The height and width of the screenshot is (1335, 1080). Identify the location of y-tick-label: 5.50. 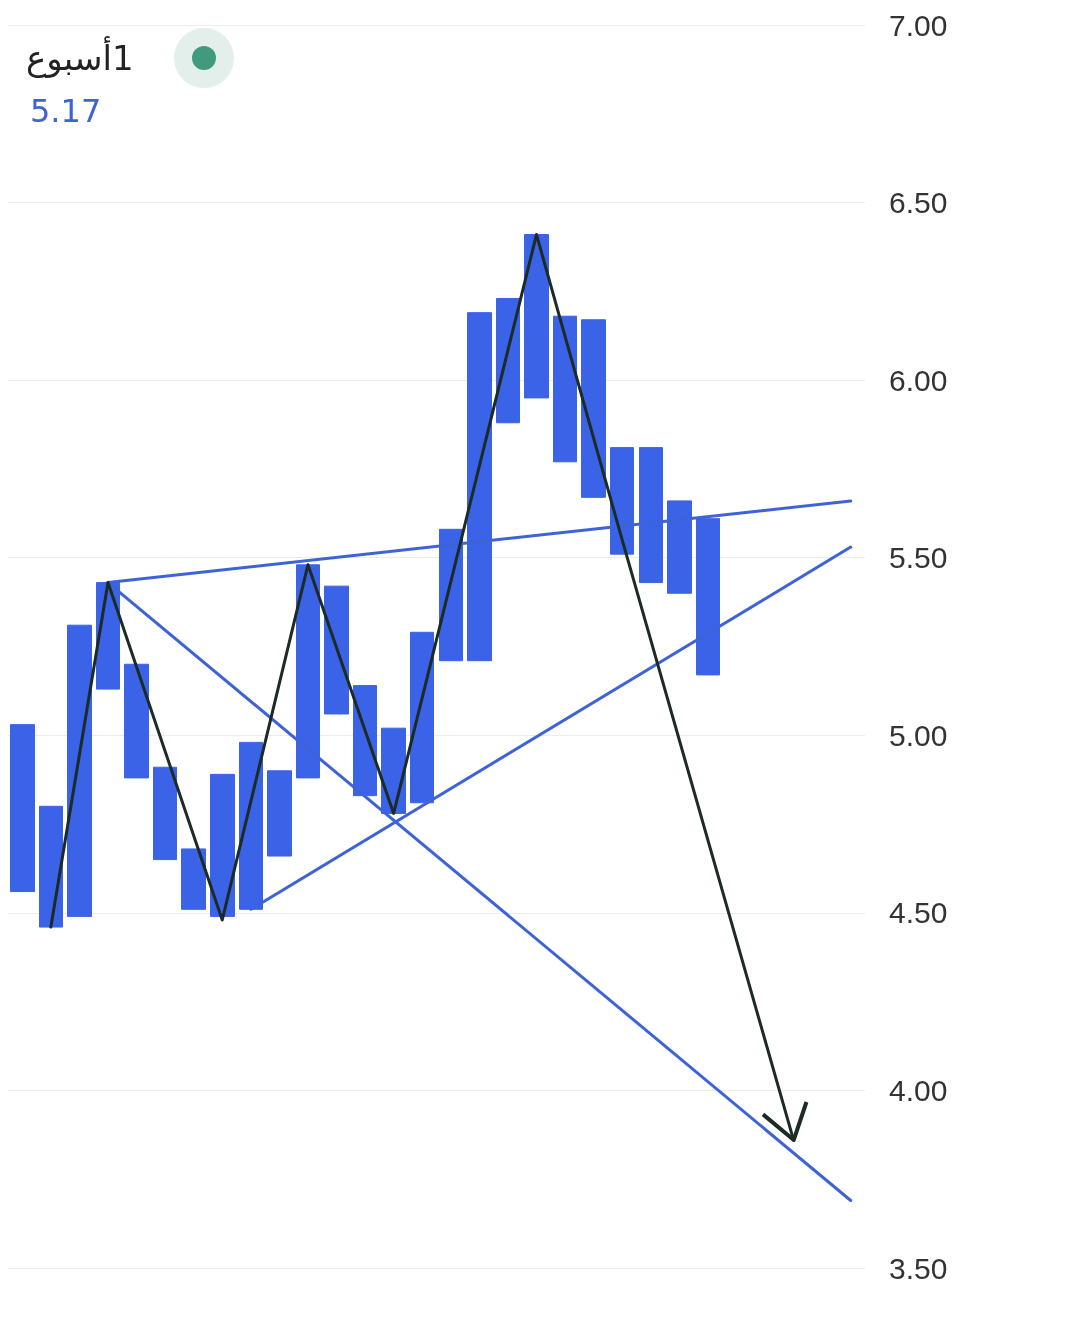
(918, 558).